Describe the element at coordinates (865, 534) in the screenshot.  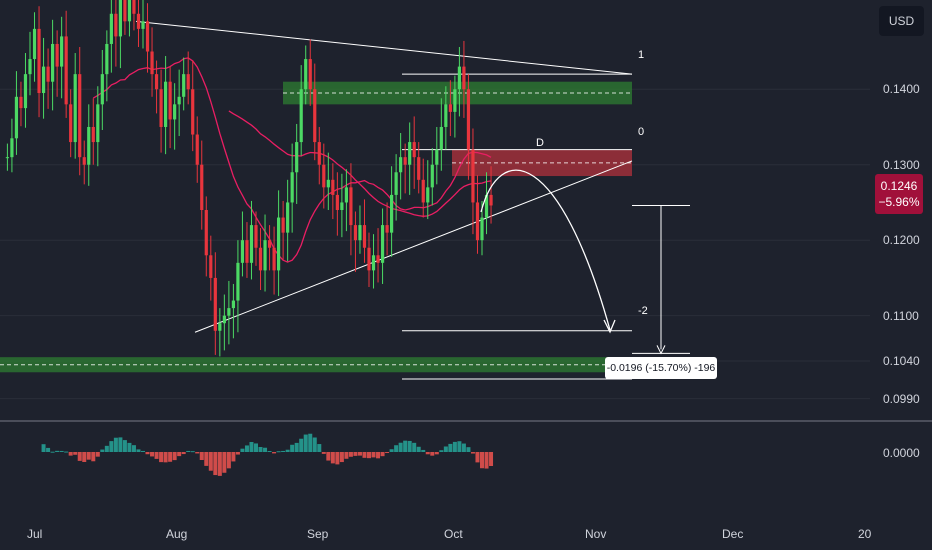
I see `time-tick: 20` at that location.